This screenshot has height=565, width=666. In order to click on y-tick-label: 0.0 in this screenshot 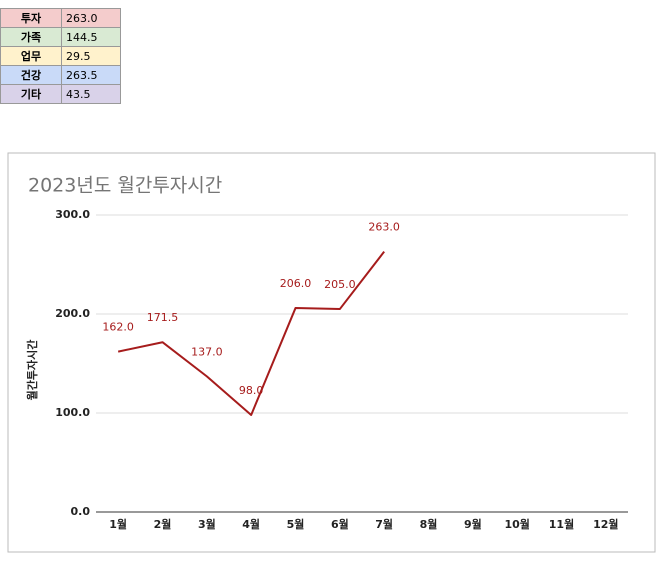, I will do `click(81, 511)`.